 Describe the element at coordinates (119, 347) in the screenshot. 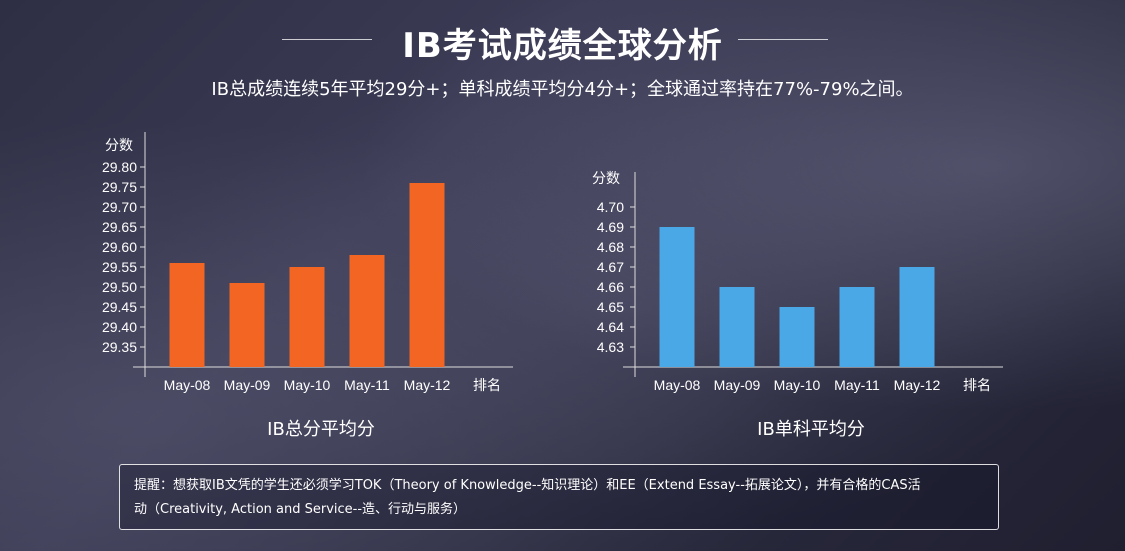

I see `total-y-tick-label: 29.35` at that location.